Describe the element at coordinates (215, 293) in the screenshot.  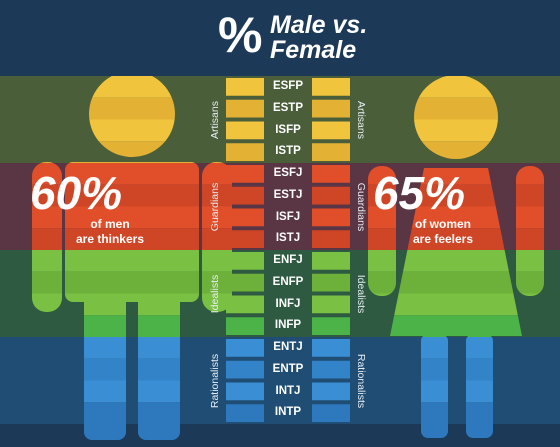
I see `group-label-left-idealists: Idealists` at that location.